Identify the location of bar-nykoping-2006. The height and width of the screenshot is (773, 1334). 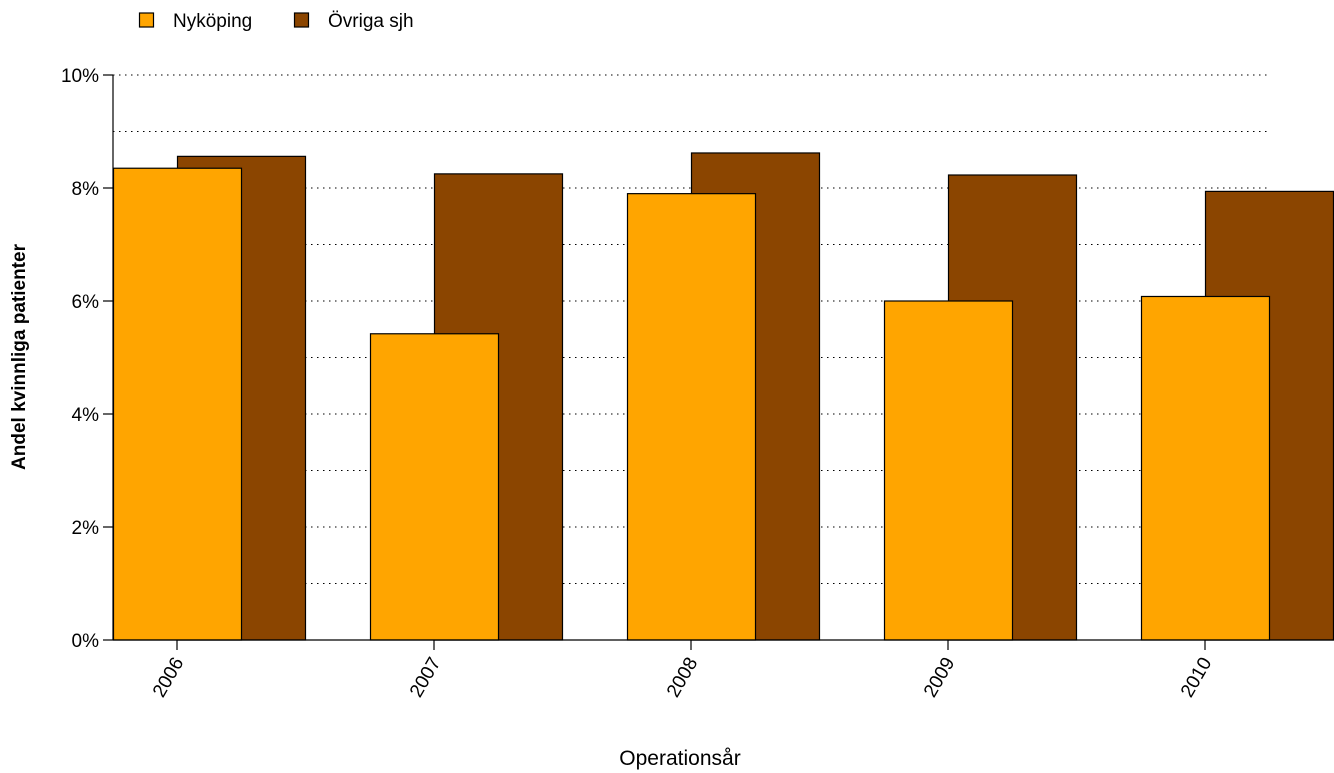
(177, 404).